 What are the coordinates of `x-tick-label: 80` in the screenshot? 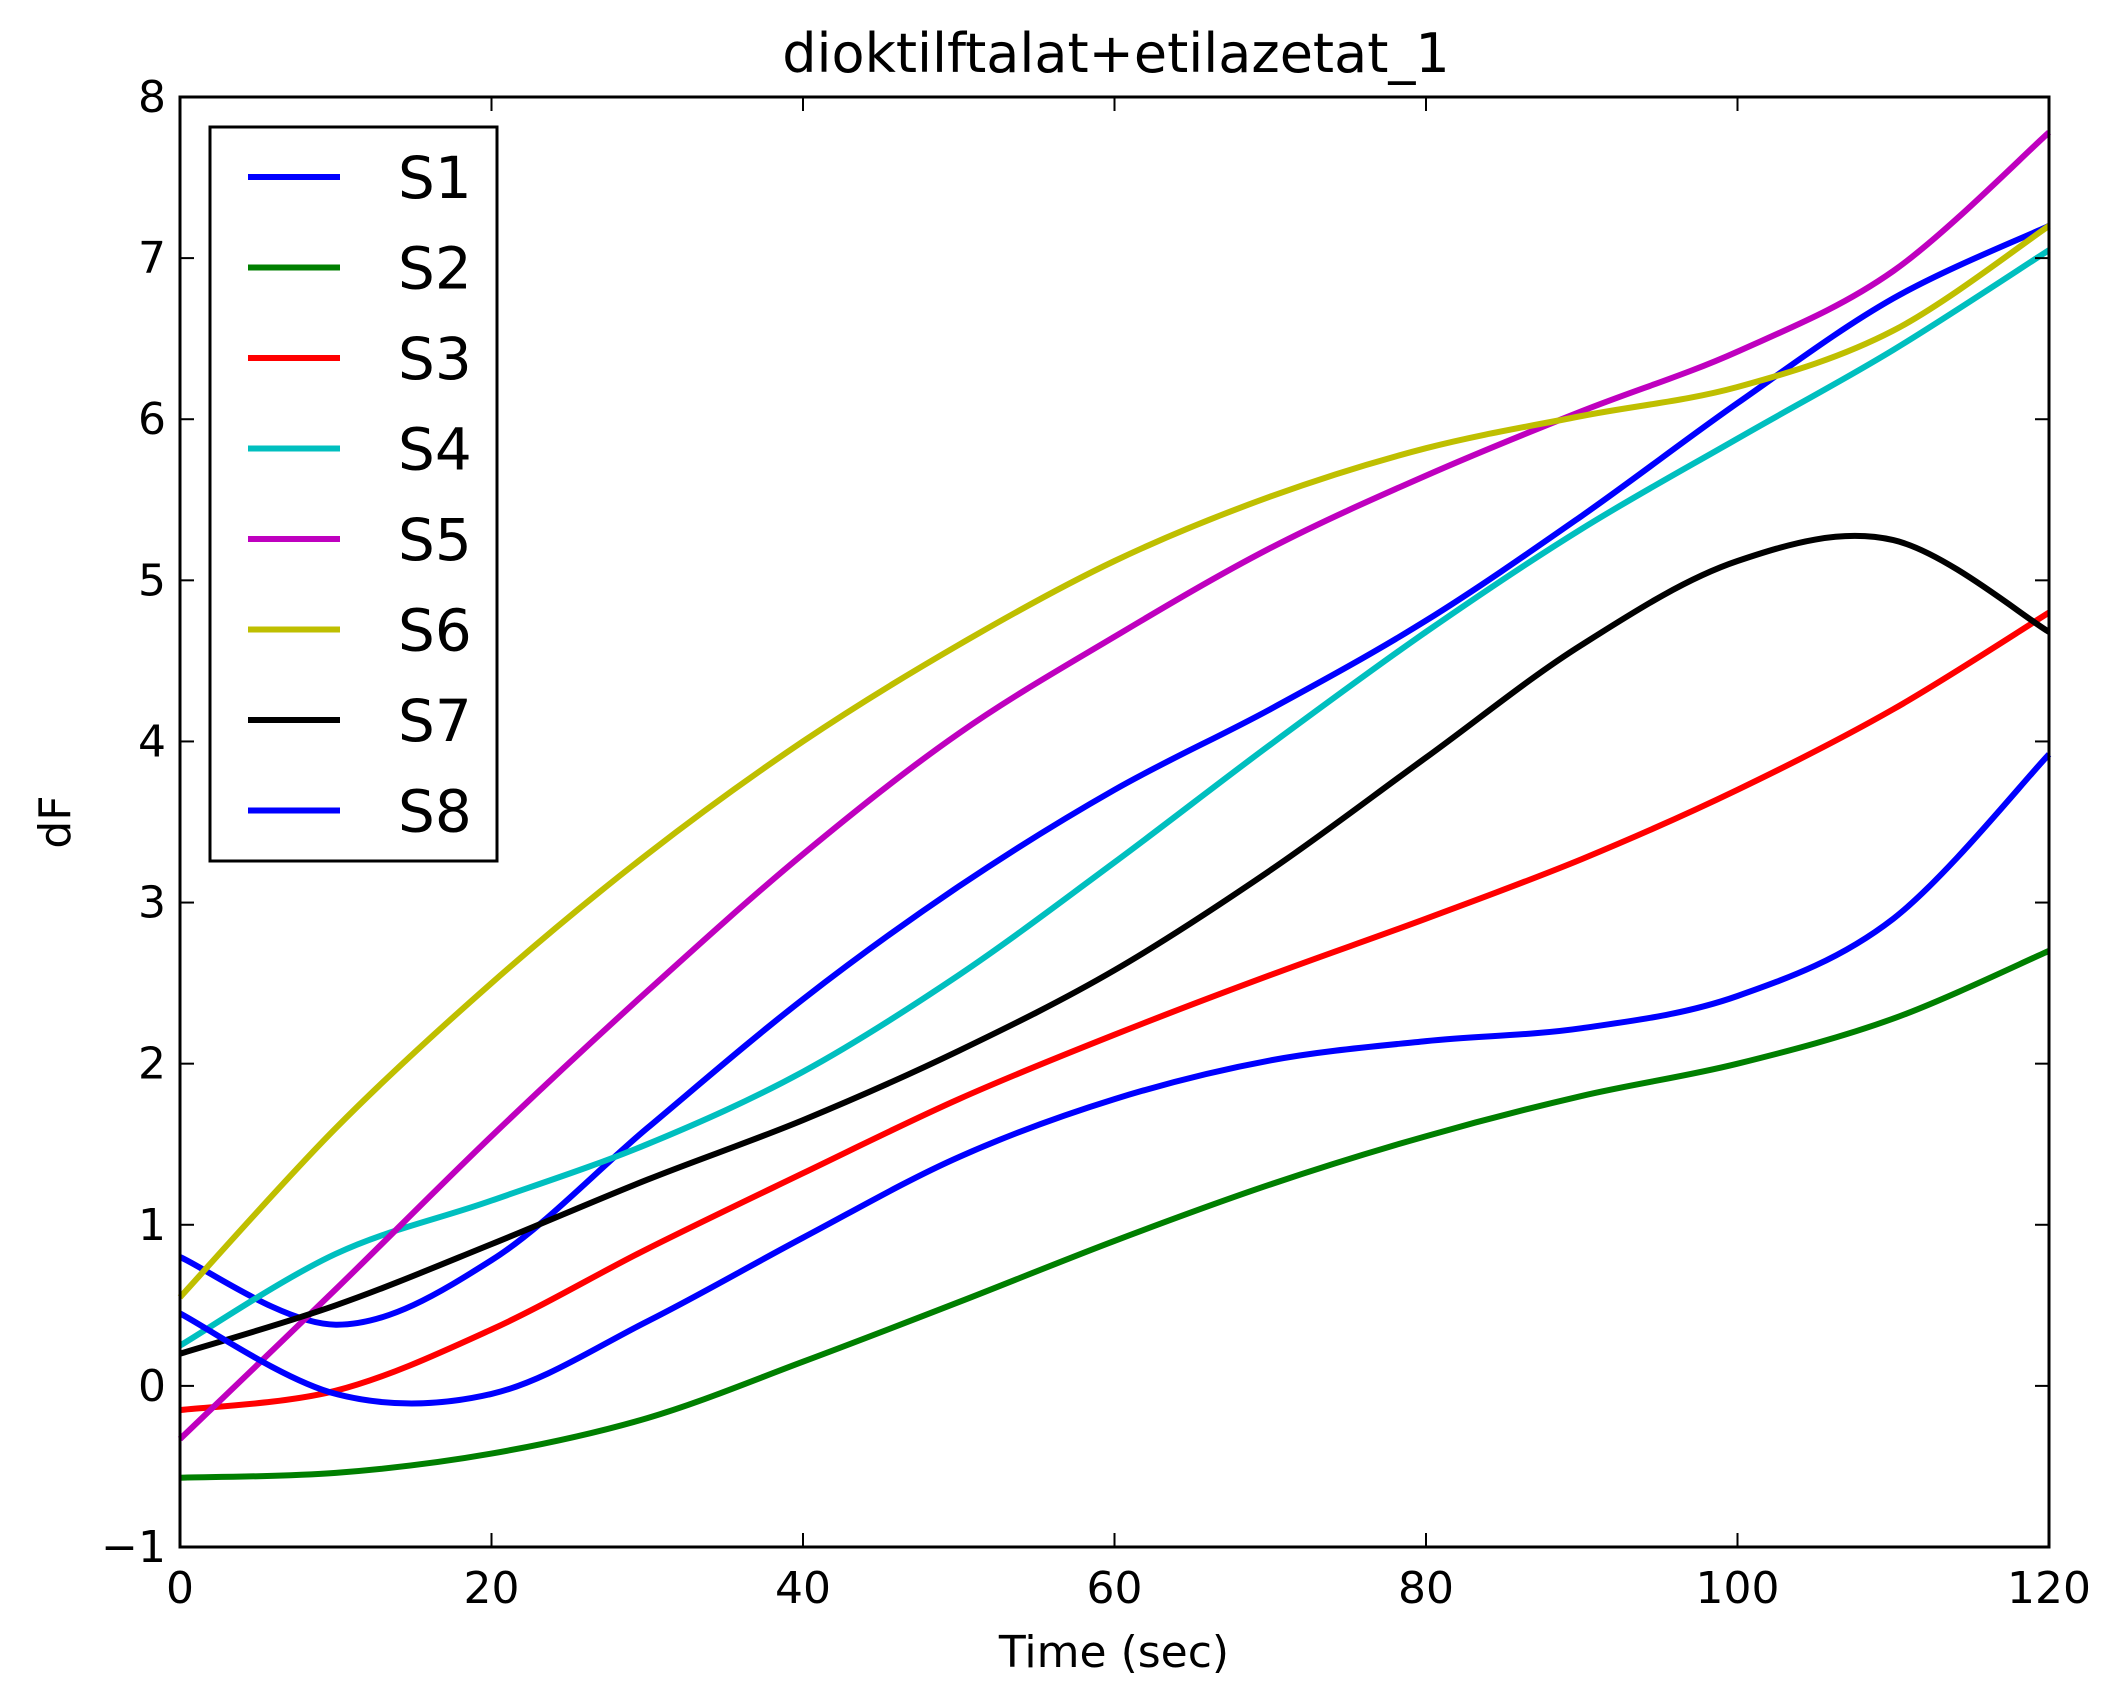 It's located at (1426, 1588).